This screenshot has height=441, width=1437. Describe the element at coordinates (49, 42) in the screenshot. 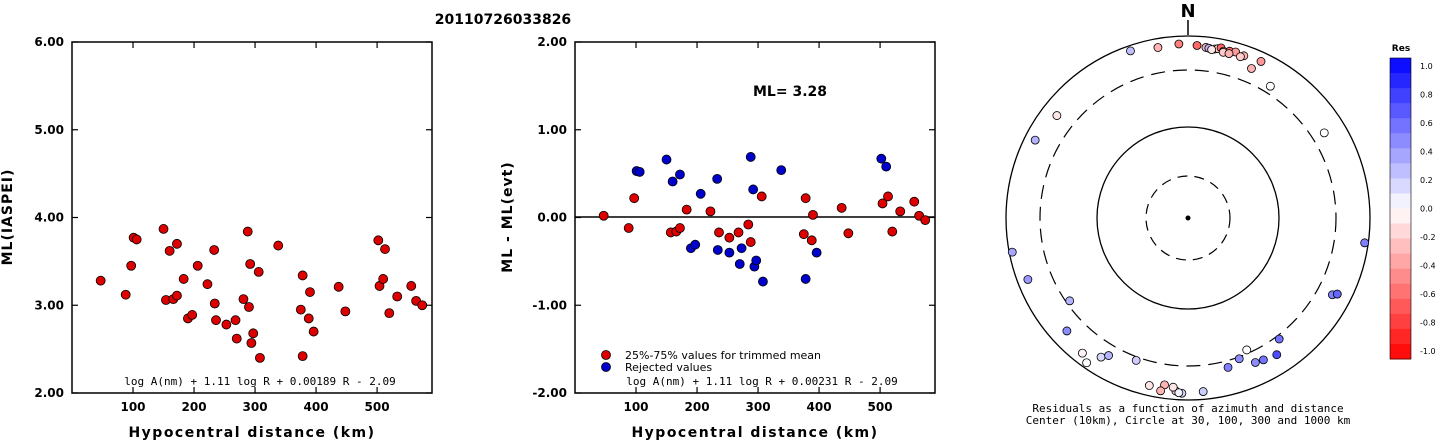

I see `y-tick-label: 6.00` at that location.